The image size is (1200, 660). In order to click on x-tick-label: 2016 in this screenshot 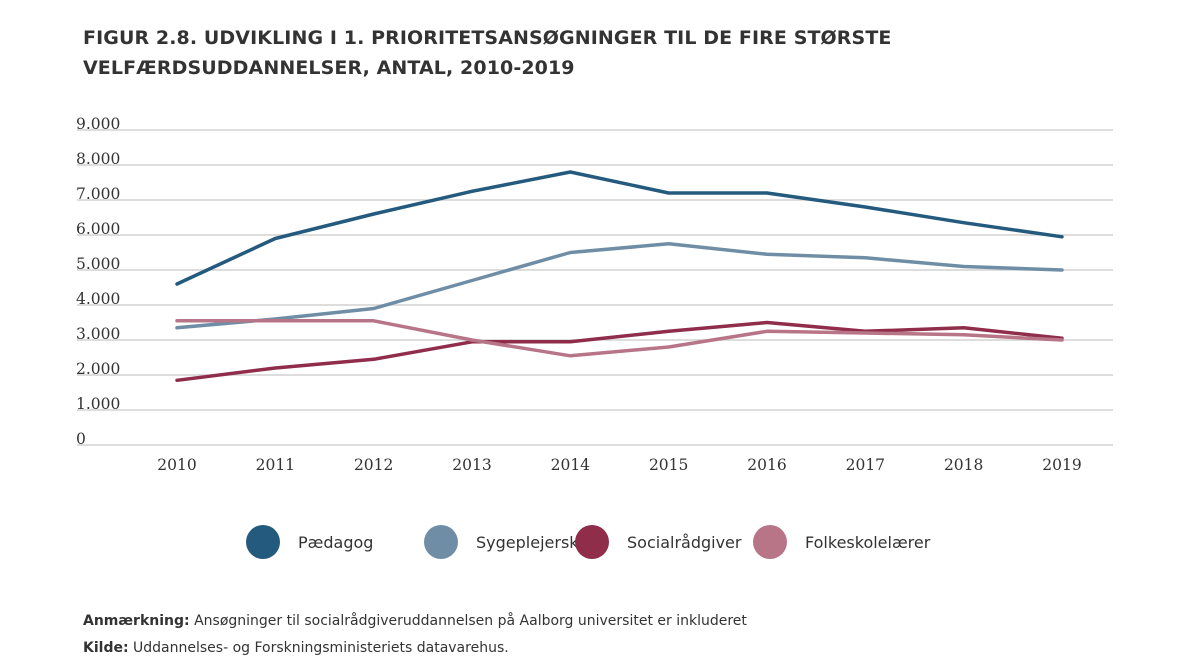, I will do `click(766, 465)`.